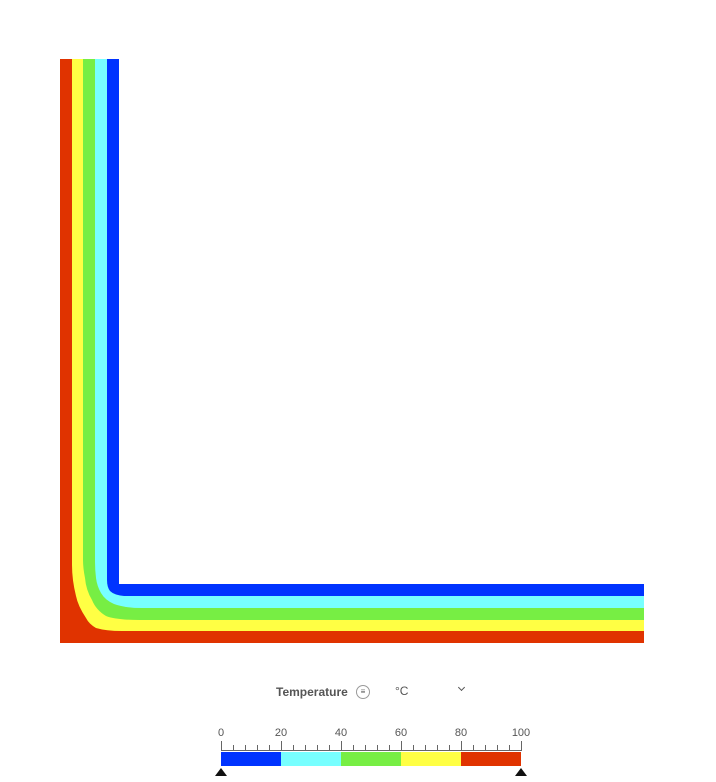  I want to click on unit-value: °C, so click(402, 691).